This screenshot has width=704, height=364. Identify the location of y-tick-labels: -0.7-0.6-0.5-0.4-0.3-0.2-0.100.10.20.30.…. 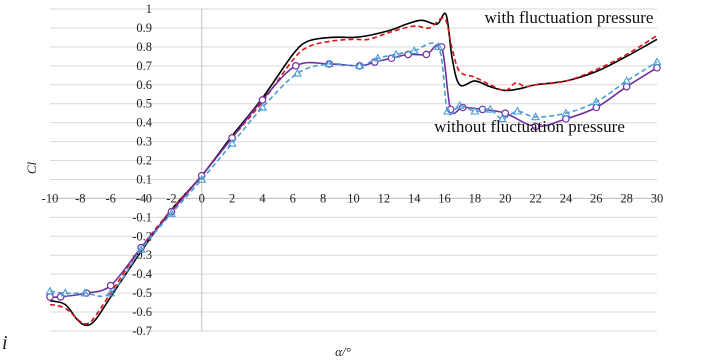
(142, 170).